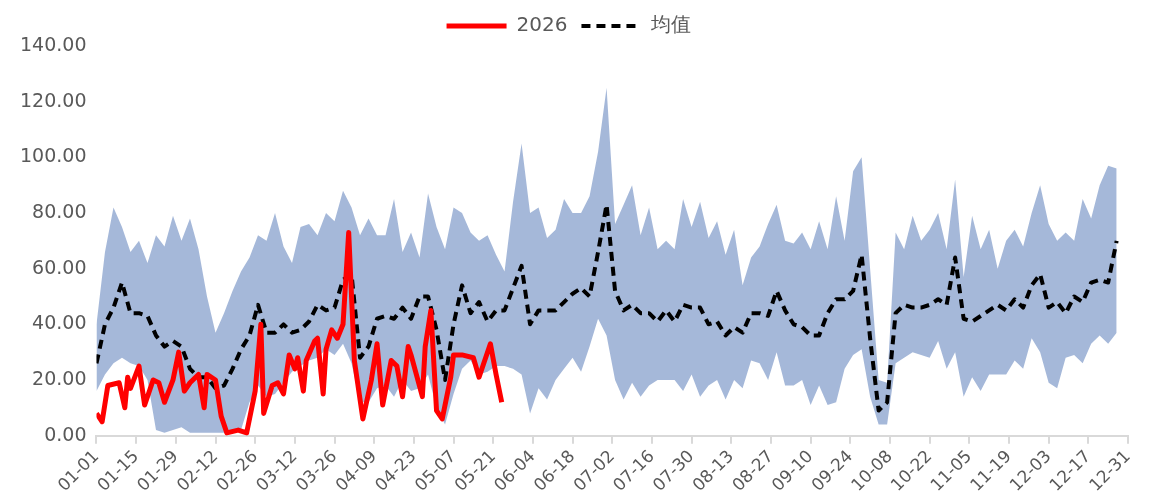 This screenshot has height=499, width=1150. What do you see at coordinates (59, 377) in the screenshot?
I see `y-tick-label: 20.00` at bounding box center [59, 377].